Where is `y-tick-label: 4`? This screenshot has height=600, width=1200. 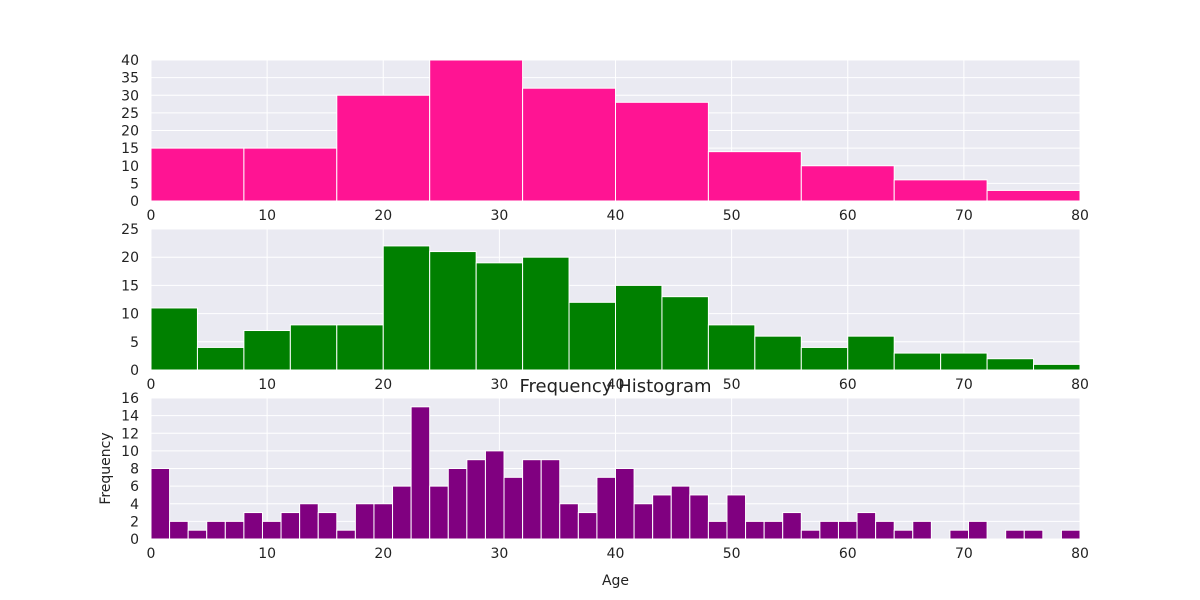
y-tick-label: 4 is located at coordinates (134, 505).